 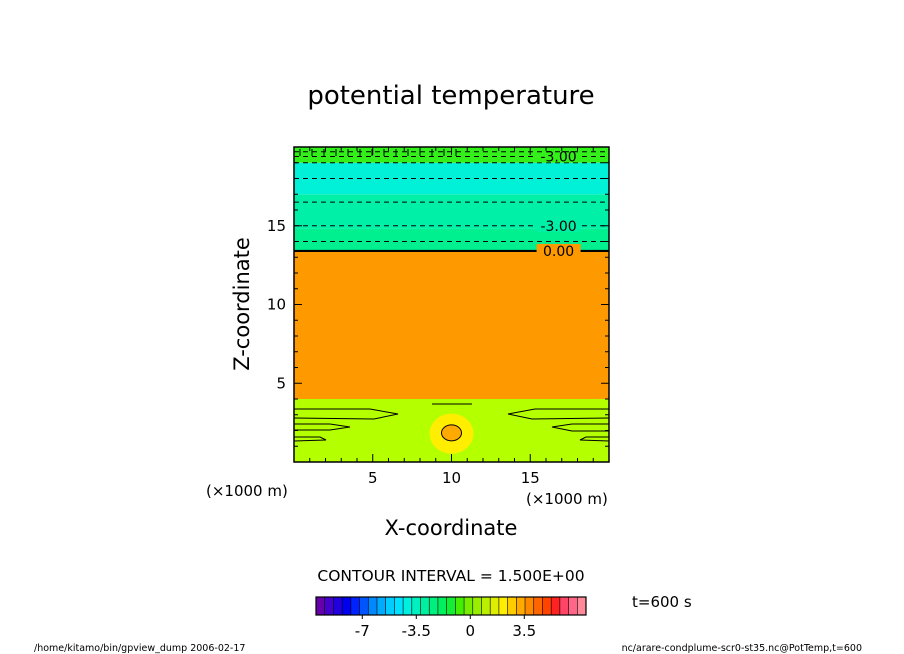 I want to click on contour-label: 0.00, so click(x=558, y=252).